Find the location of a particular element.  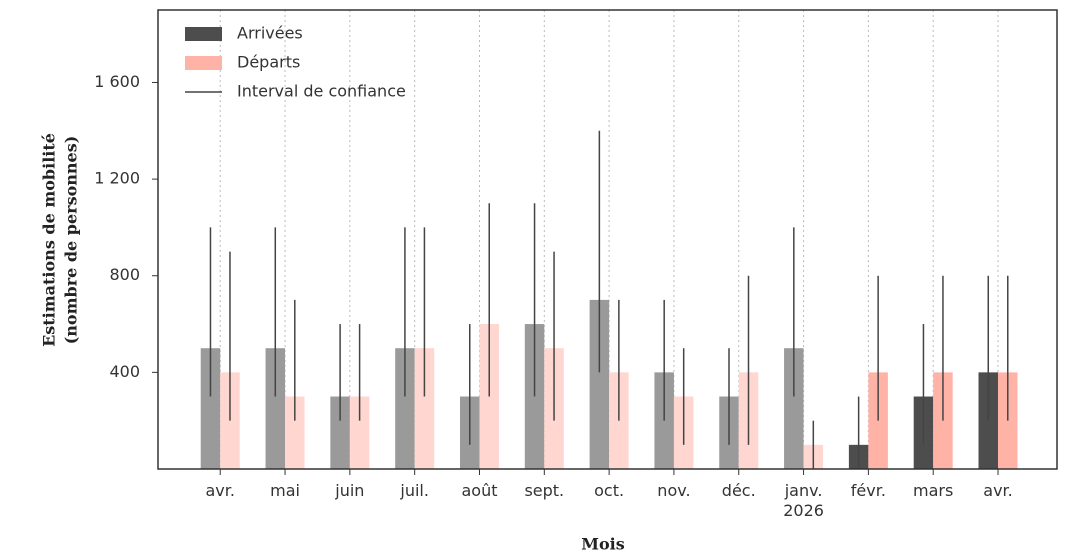

legend-label: Interval de confiance is located at coordinates (321, 91).